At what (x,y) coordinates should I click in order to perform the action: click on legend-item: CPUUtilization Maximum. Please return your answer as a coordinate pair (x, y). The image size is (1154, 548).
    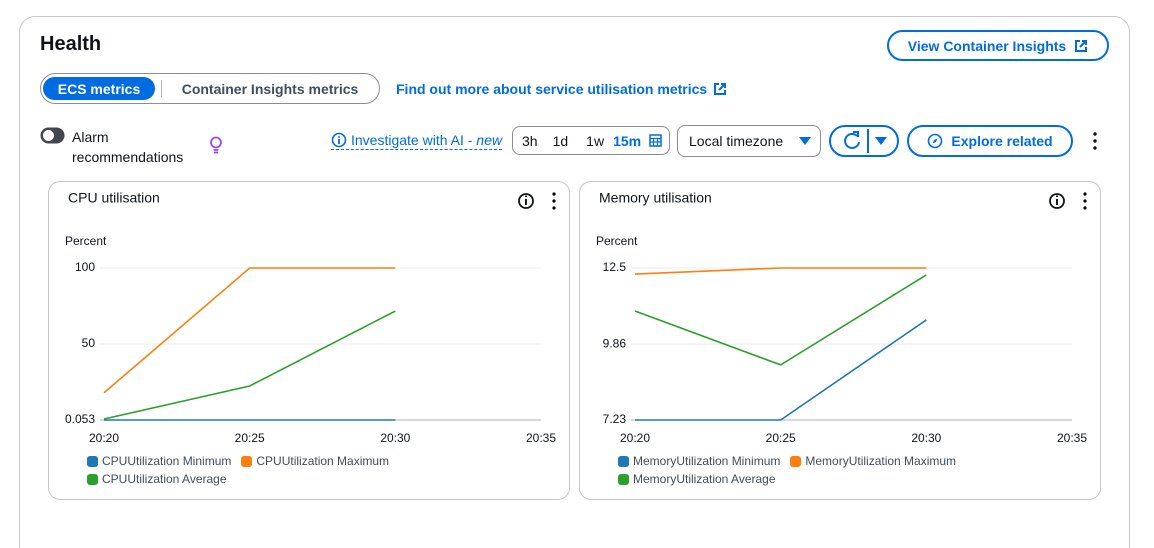
    Looking at the image, I should click on (315, 461).